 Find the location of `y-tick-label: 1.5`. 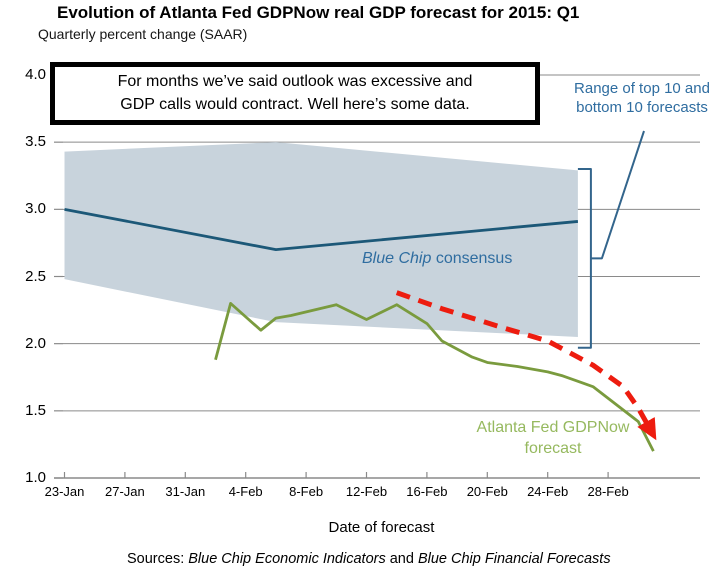

y-tick-label: 1.5 is located at coordinates (35, 410).